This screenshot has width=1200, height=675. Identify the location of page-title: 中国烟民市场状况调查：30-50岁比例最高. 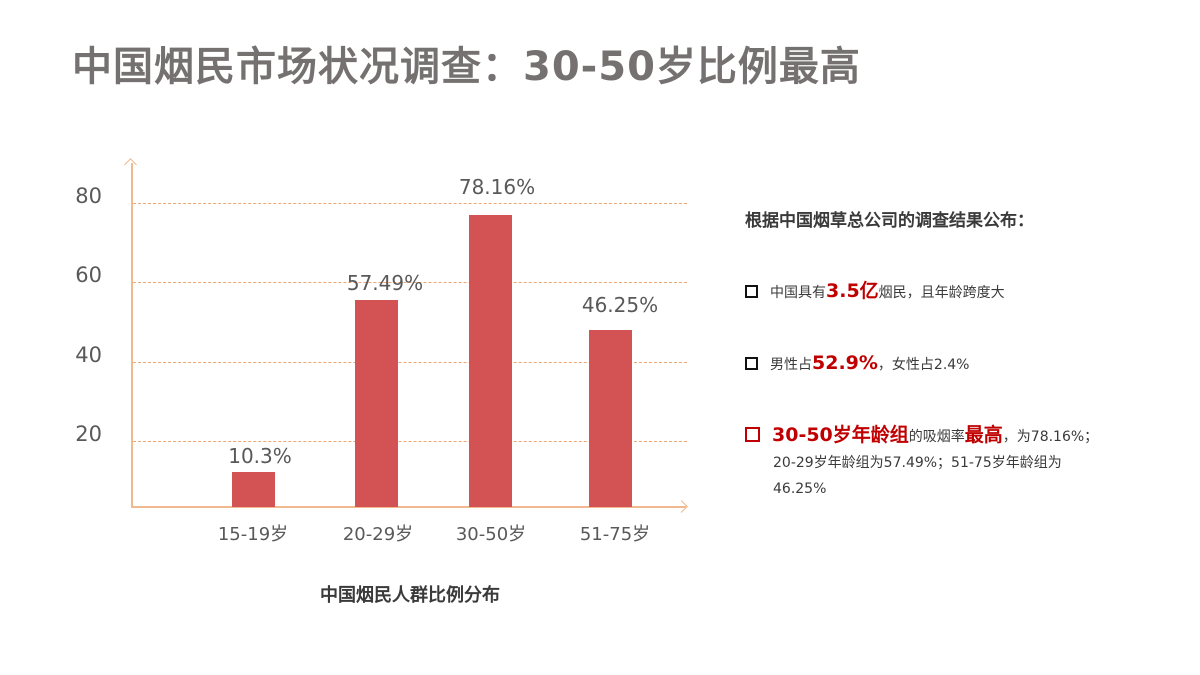
(466, 67).